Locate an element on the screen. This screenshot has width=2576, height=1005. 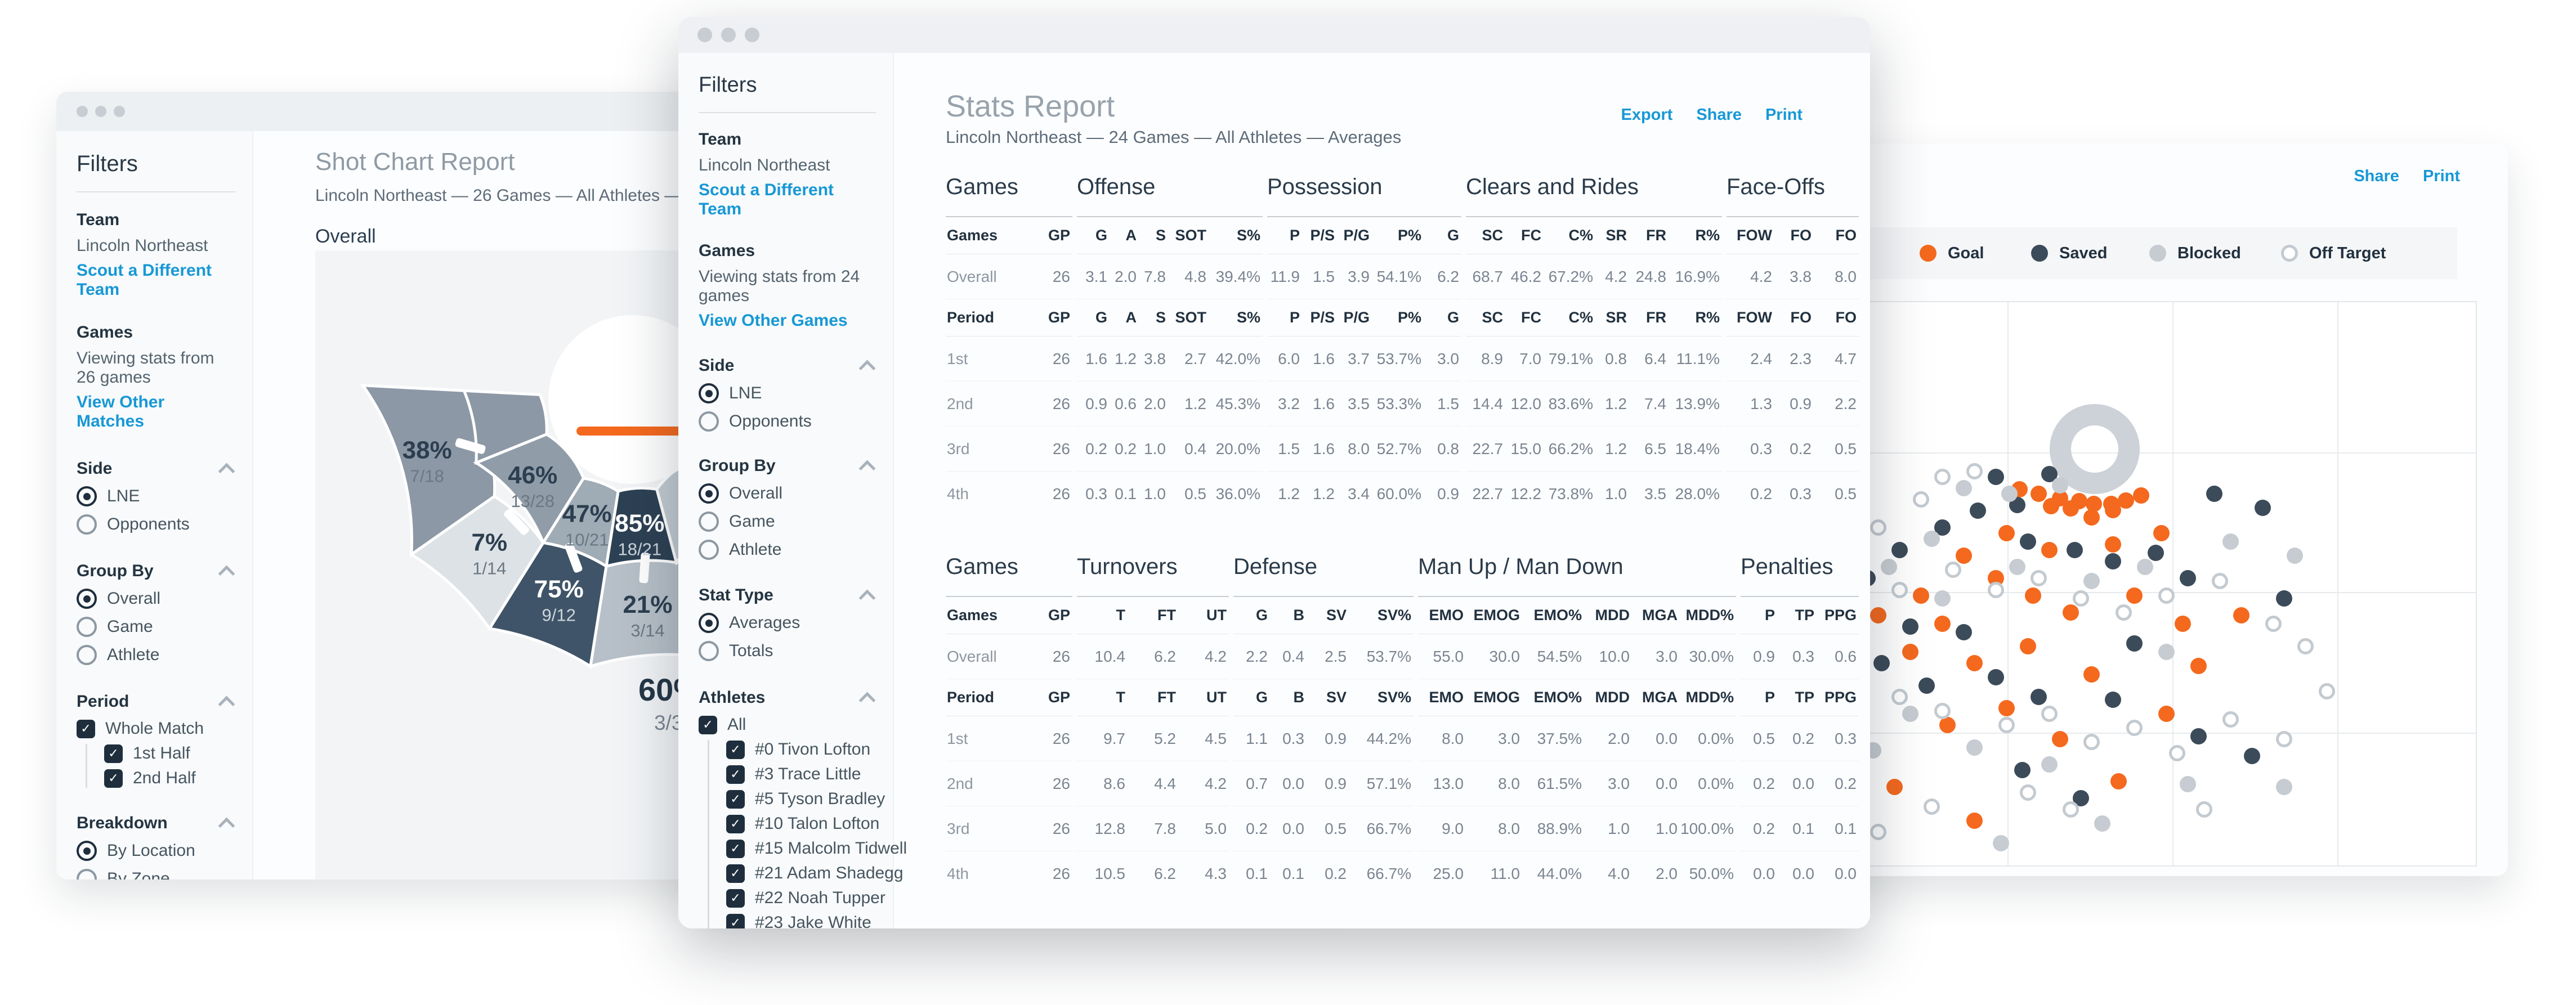
goal-area-circle is located at coordinates (632, 400).